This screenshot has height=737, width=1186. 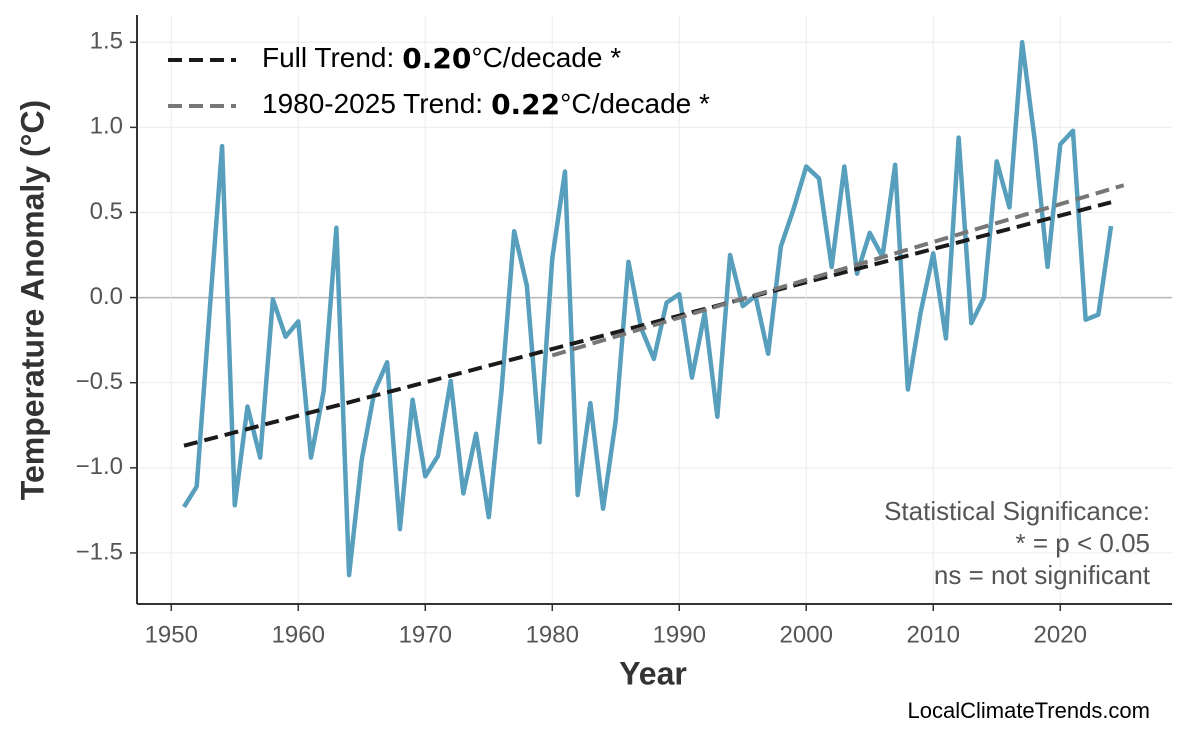 What do you see at coordinates (1042, 575) in the screenshot?
I see `annotation: ns = not significant` at bounding box center [1042, 575].